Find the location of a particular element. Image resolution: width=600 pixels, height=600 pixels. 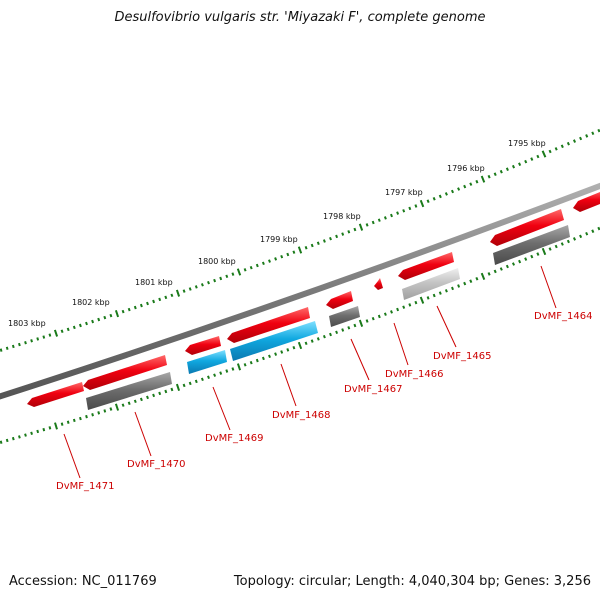

gene-label-dvmf1466: DvMF_1466 is located at coordinates (414, 374).